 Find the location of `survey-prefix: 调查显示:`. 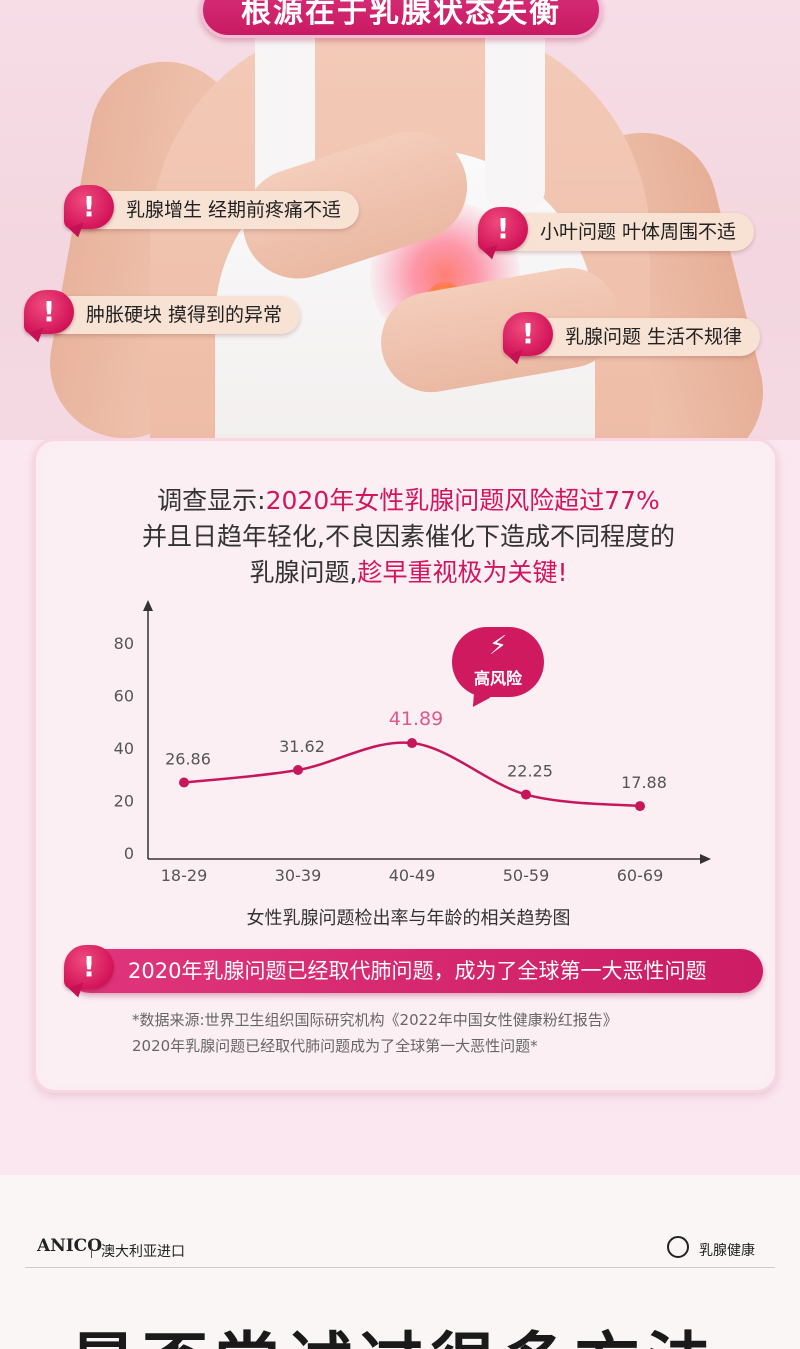

survey-prefix: 调查显示: is located at coordinates (211, 500).